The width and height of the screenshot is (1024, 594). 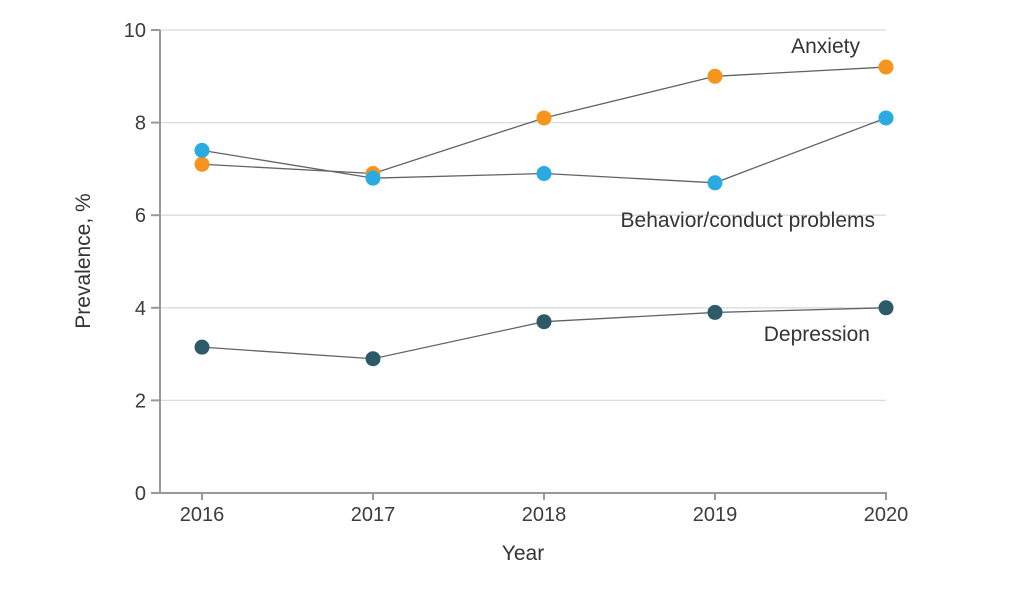 I want to click on x-axis-title: Year, so click(x=523, y=553).